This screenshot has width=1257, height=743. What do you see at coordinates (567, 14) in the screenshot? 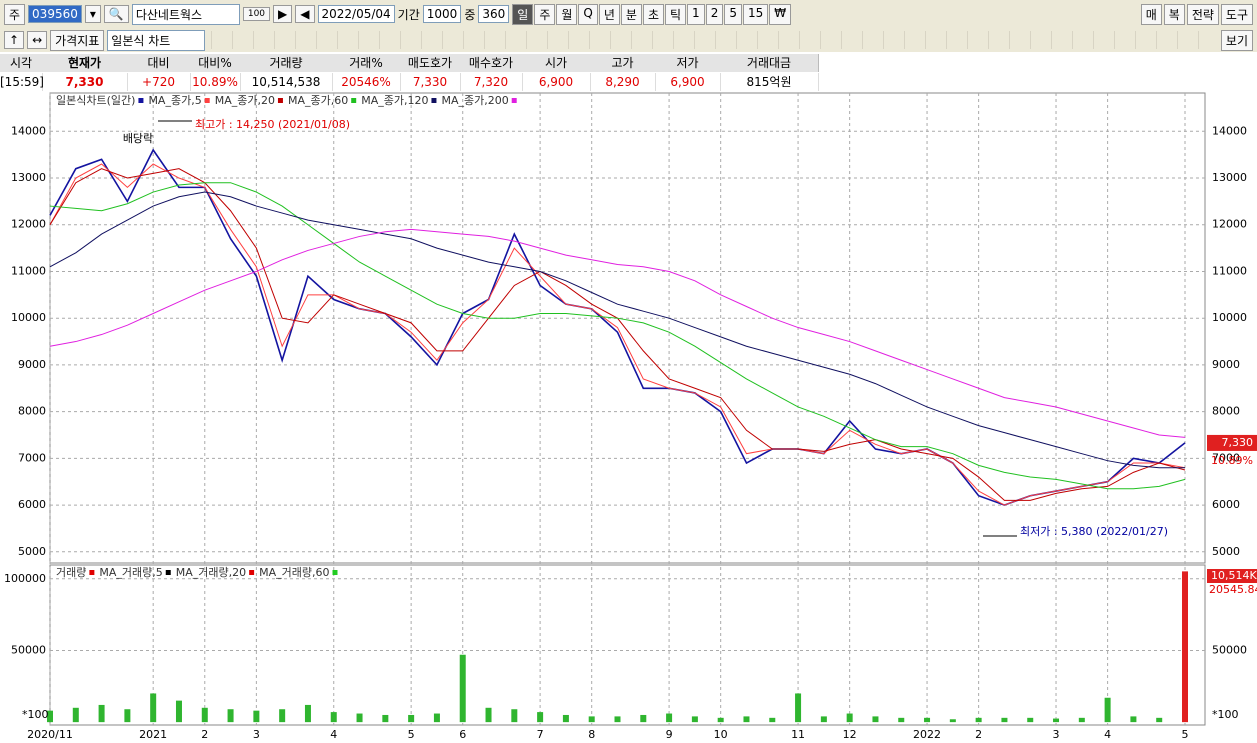
I see `interval-button: 월` at bounding box center [567, 14].